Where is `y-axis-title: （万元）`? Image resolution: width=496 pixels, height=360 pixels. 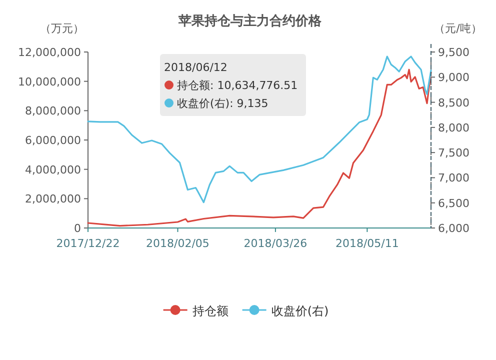
y-axis-title: （万元） is located at coordinates (62, 28).